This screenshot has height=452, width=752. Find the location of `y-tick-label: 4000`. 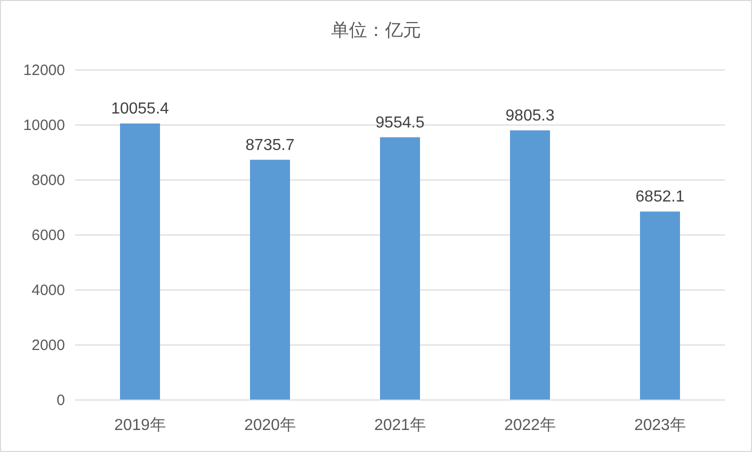

y-tick-label: 4000 is located at coordinates (48, 290).